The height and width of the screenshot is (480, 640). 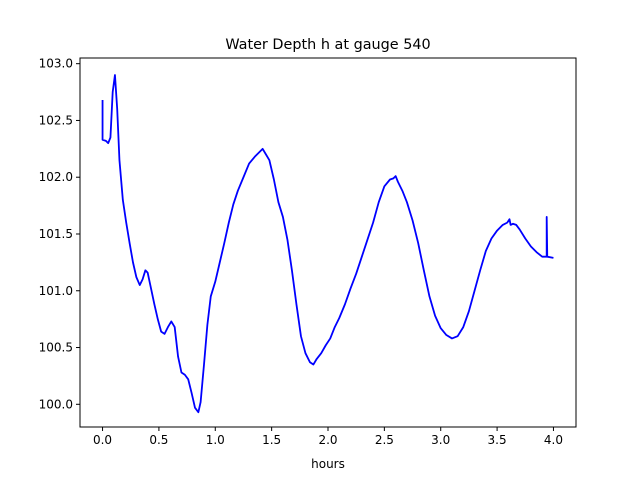 What do you see at coordinates (56, 64) in the screenshot?
I see `y-tick-label: 103.0` at bounding box center [56, 64].